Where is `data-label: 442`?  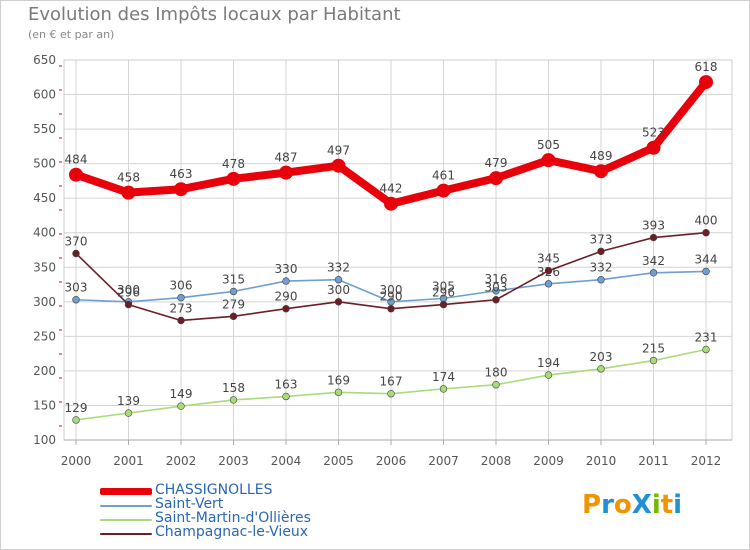
data-label: 442 is located at coordinates (391, 189).